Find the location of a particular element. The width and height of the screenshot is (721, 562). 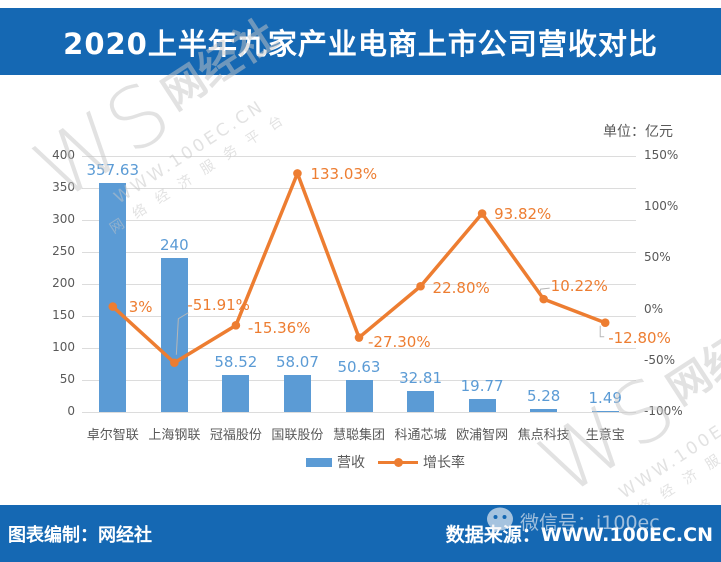

legend-line-swatch is located at coordinates (398, 462).